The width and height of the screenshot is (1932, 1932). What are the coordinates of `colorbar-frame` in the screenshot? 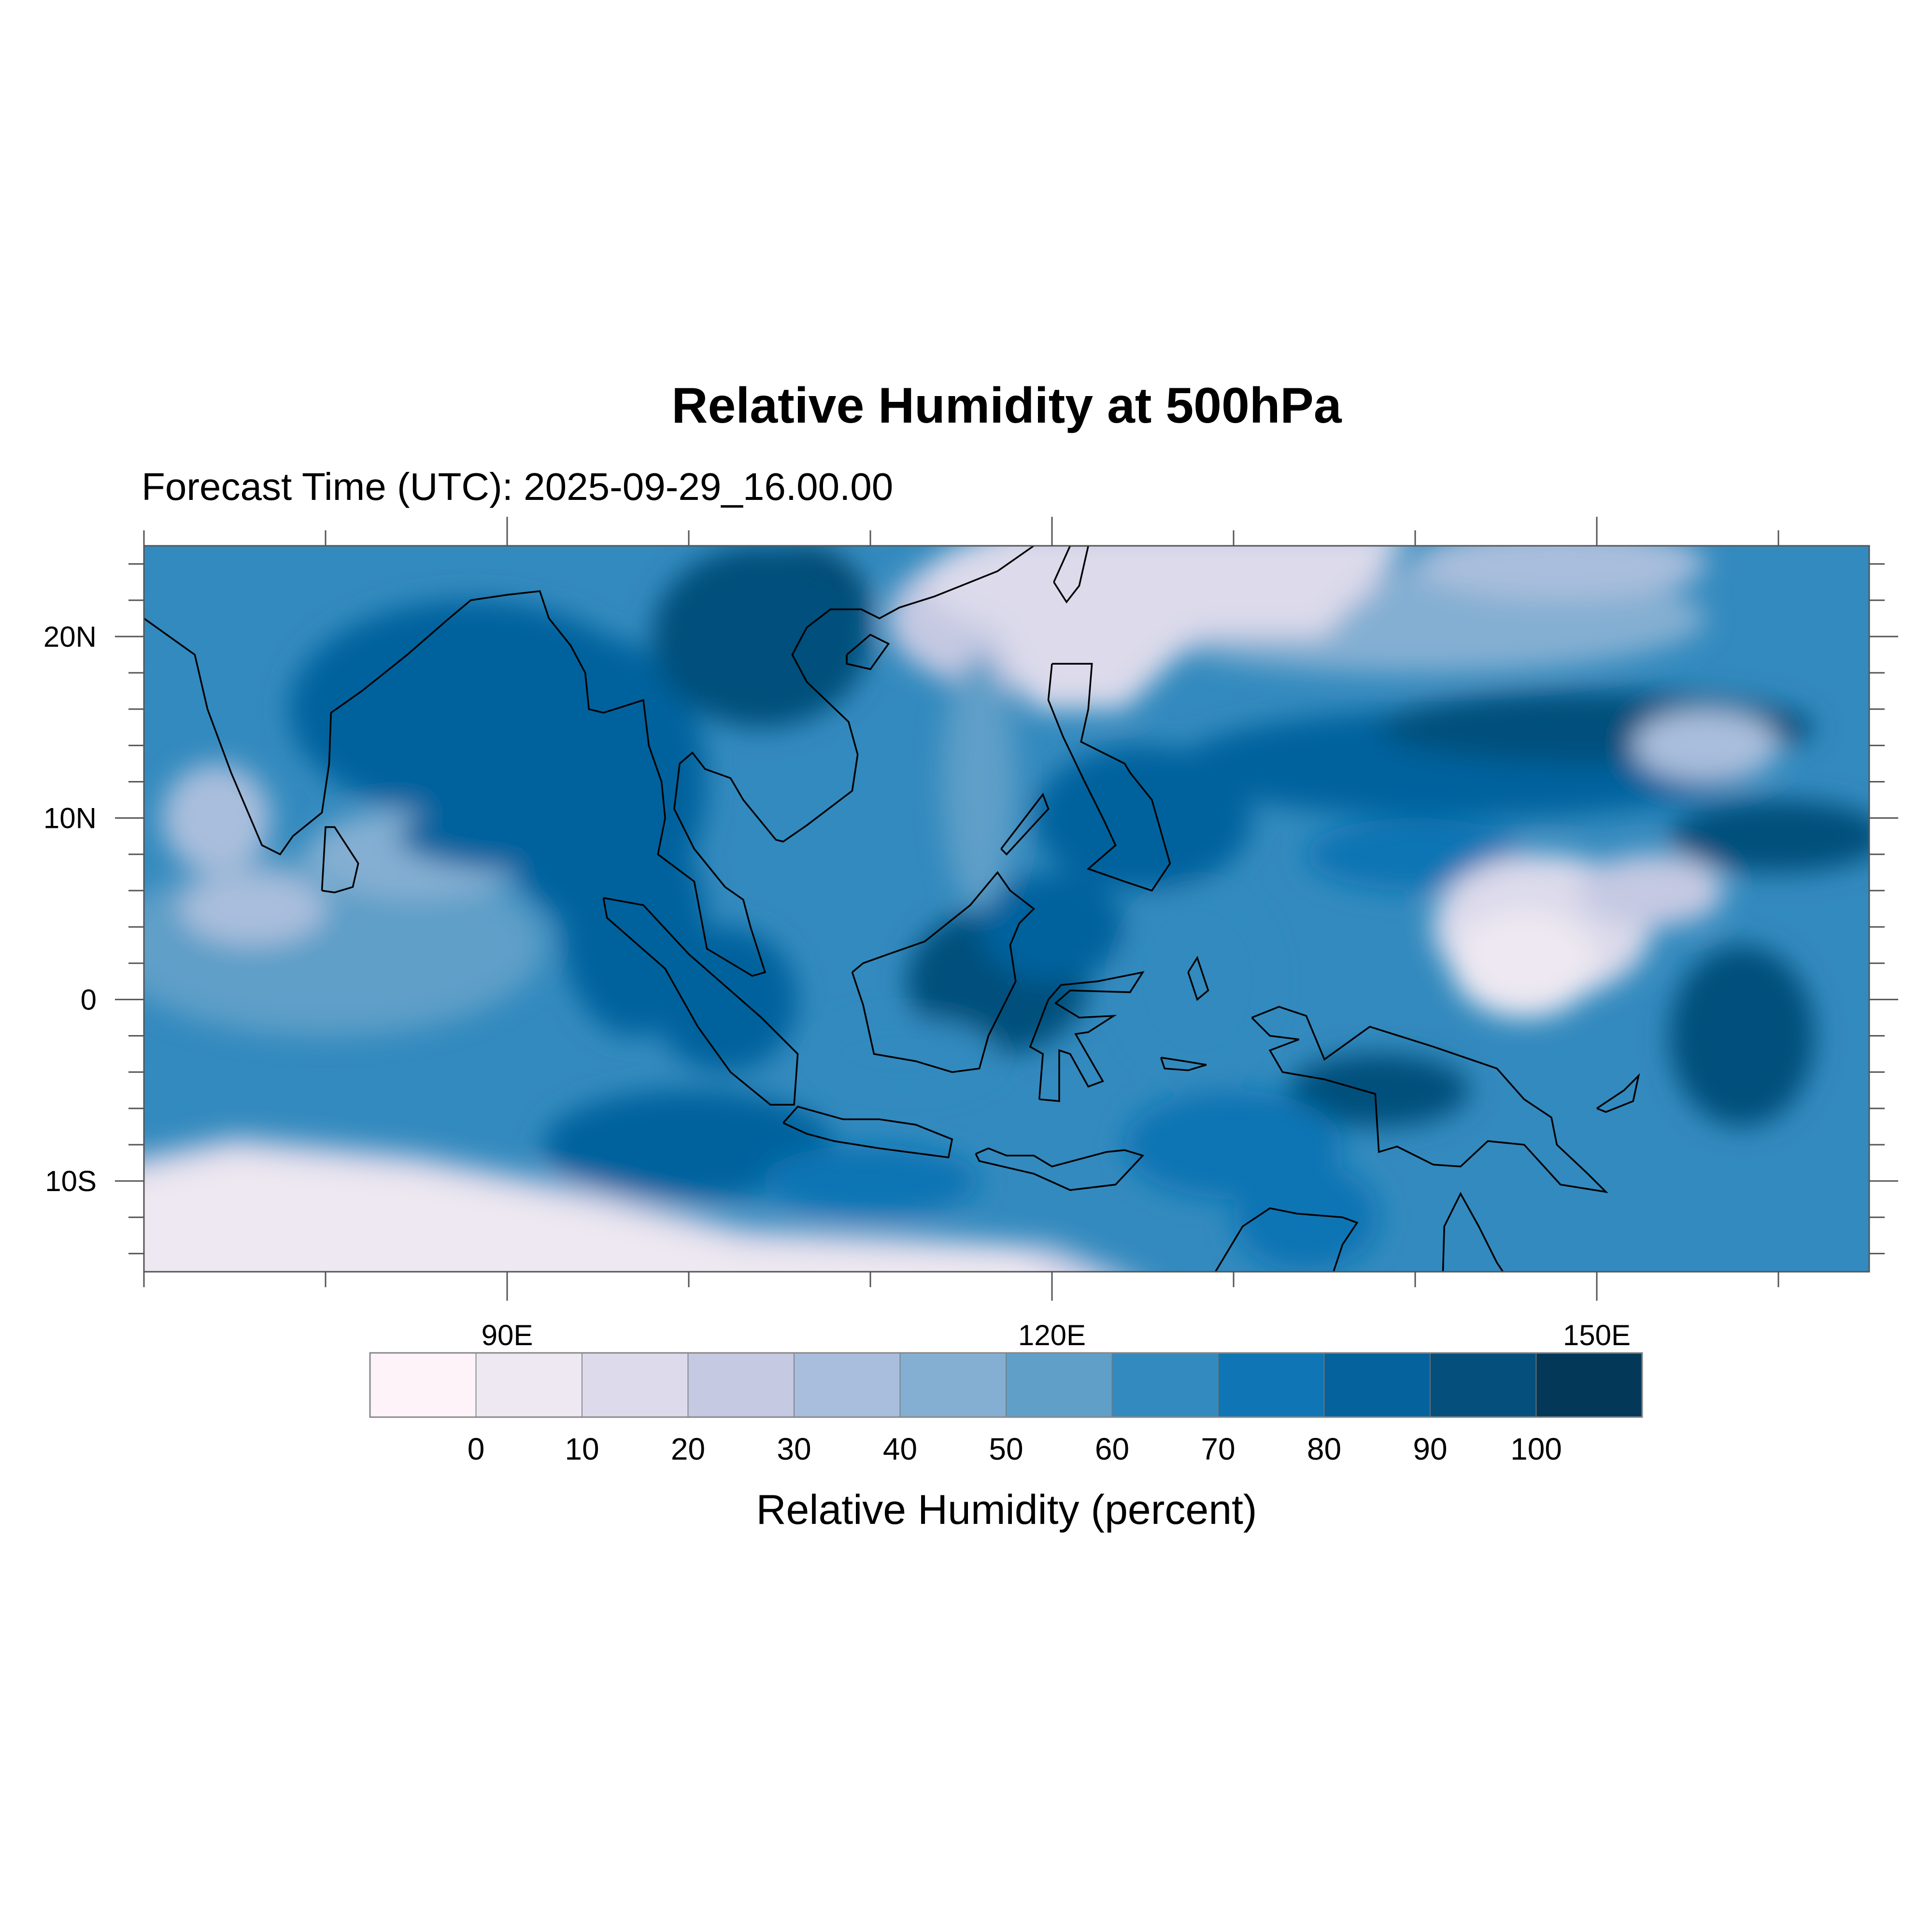 It's located at (1006, 1385).